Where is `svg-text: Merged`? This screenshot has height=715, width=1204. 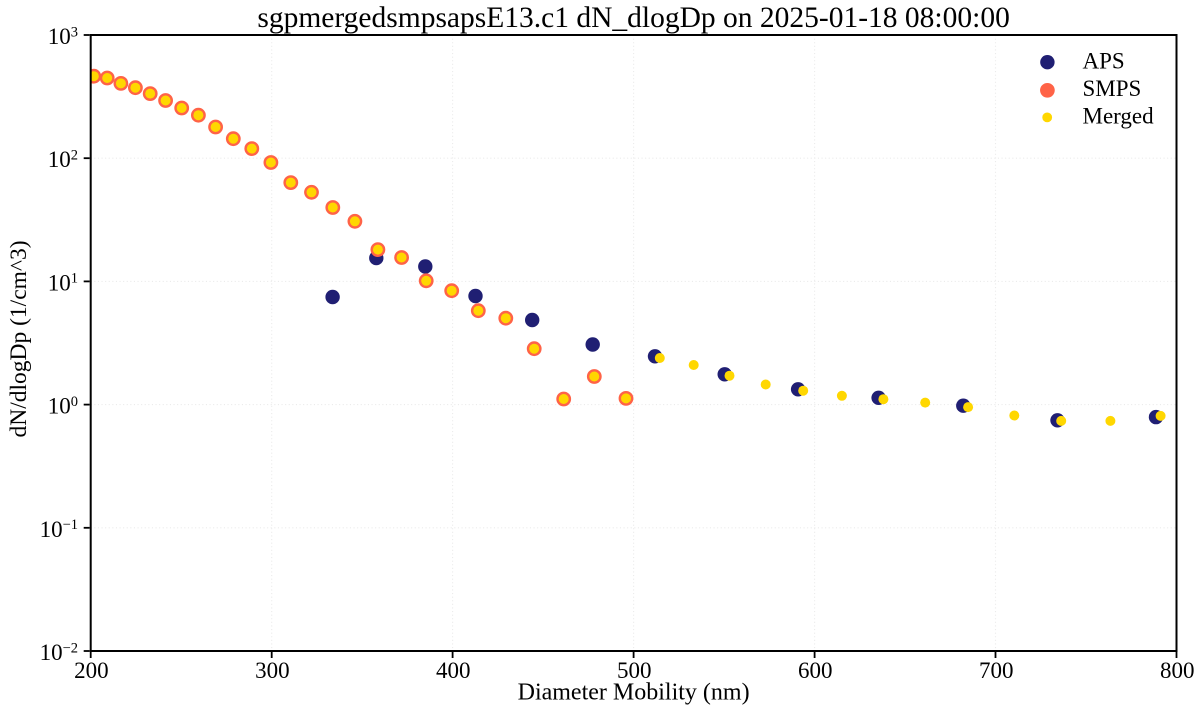
svg-text: Merged is located at coordinates (1119, 115).